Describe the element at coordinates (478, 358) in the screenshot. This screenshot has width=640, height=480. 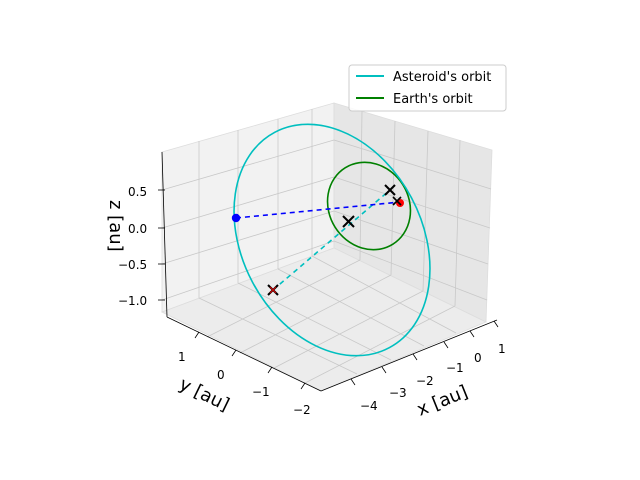
I see `x-tick-label: 0` at that location.